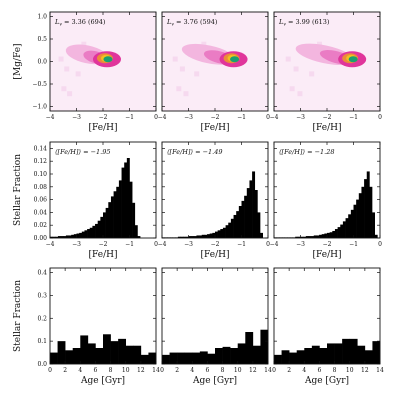 The image size is (402, 402). What do you see at coordinates (41, 187) in the screenshot?
I see `y-tick-label: 0.08` at bounding box center [41, 187].